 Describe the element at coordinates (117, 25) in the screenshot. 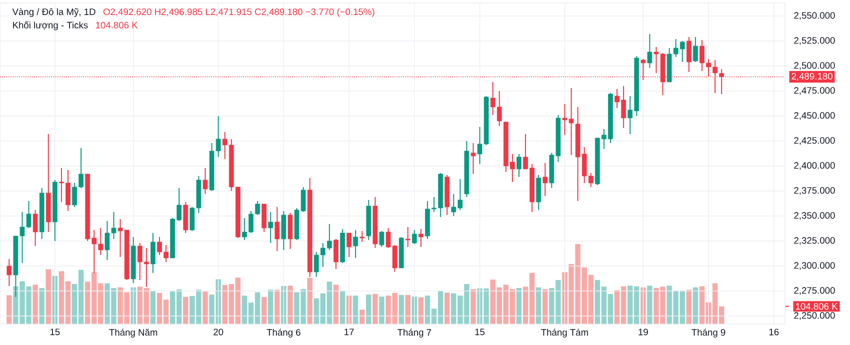

I see `annotation: 104.806 K` at that location.